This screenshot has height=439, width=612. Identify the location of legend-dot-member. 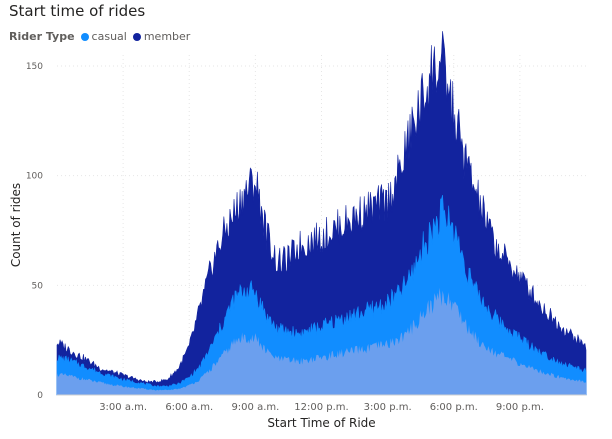
(136, 36).